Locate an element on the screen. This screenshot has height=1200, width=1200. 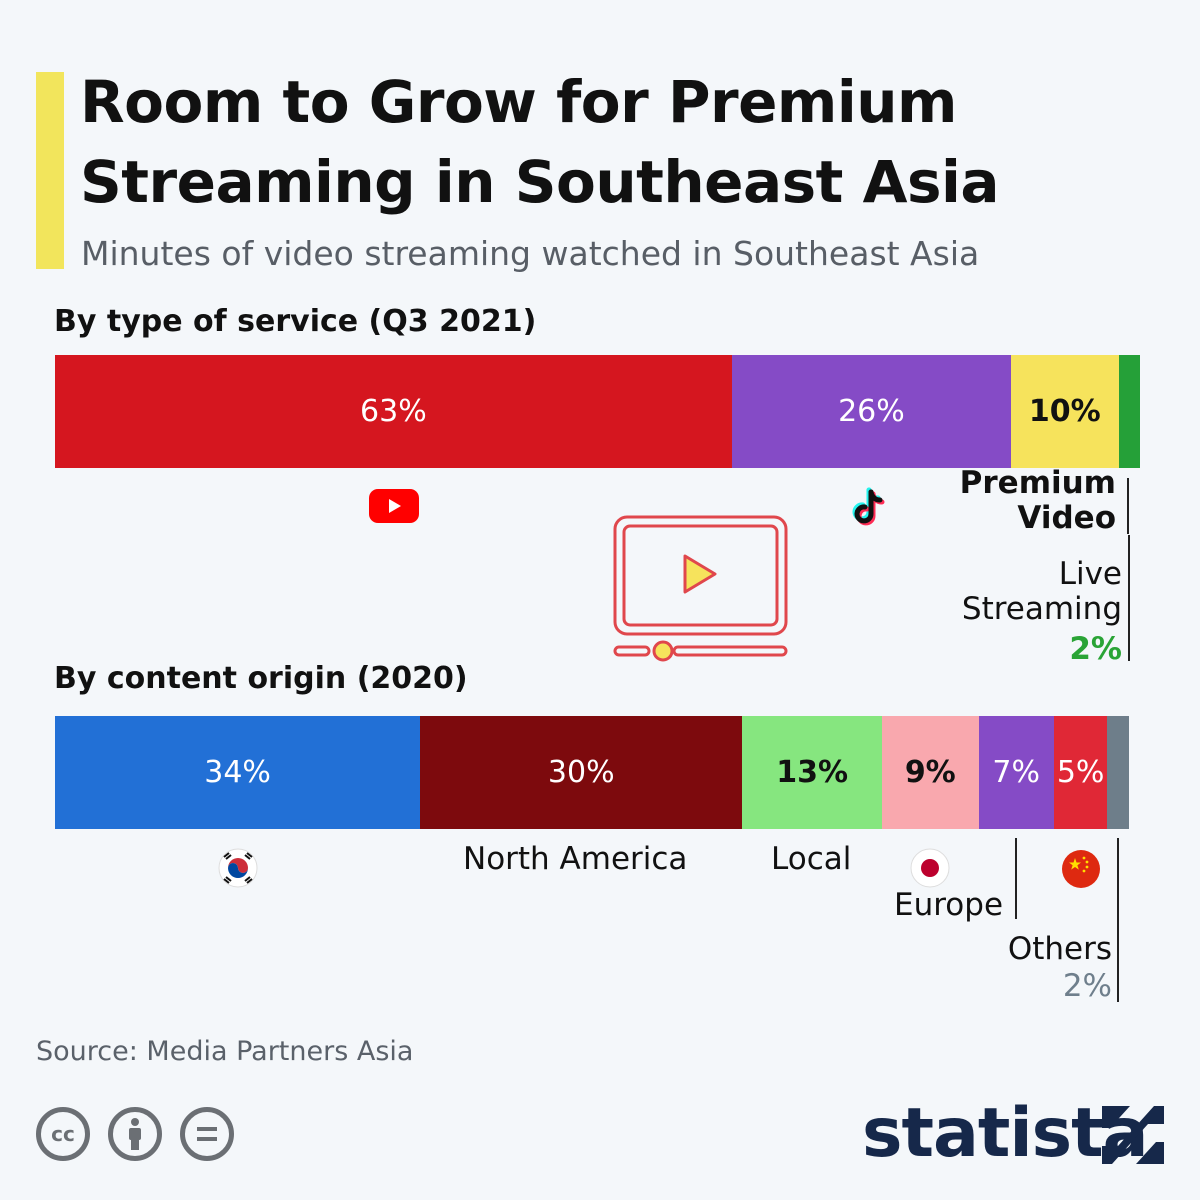
leader-line-live is located at coordinates (1129, 598).